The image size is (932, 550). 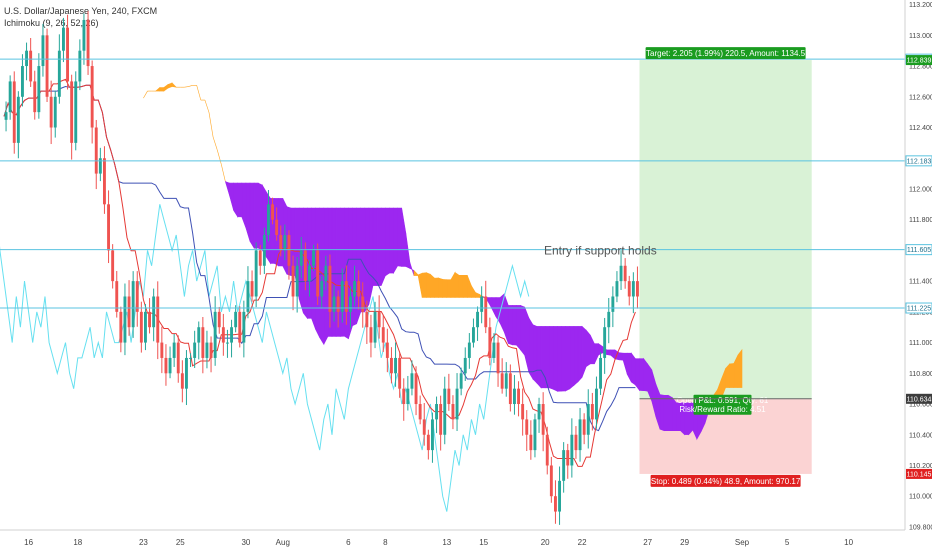 I want to click on target-zone, so click(x=725, y=229).